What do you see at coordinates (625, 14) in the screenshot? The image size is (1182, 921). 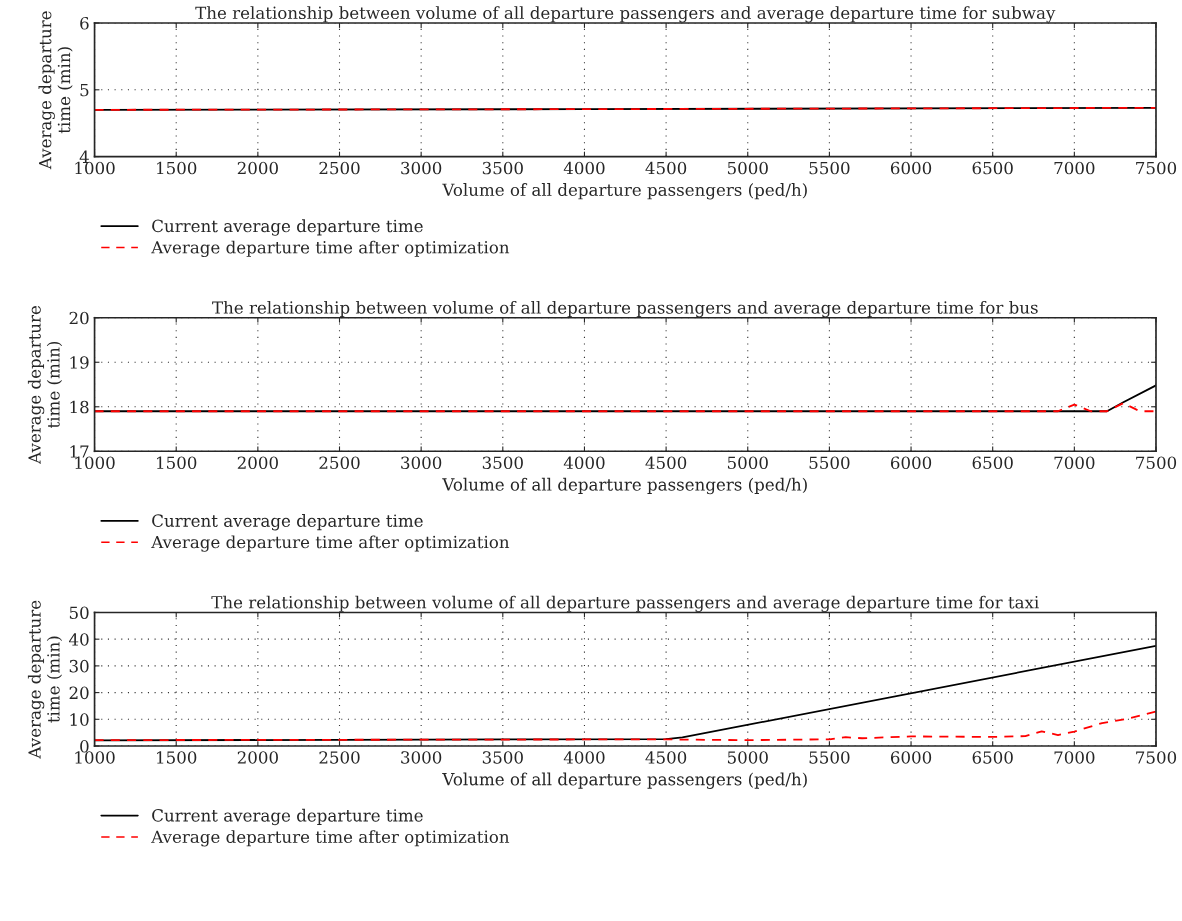 I see `chart-title: The relationship between volume of all departure passengers and average departure time for subway` at bounding box center [625, 14].